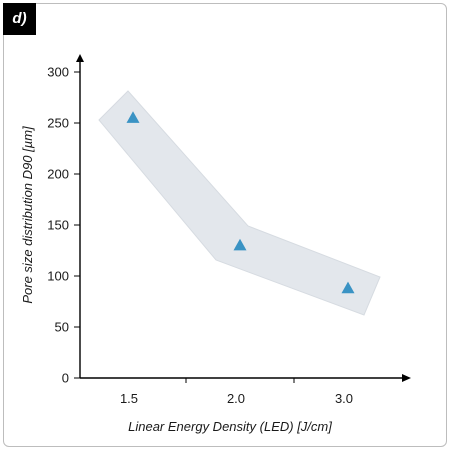  What do you see at coordinates (58, 123) in the screenshot?
I see `y-tick-label: 250` at bounding box center [58, 123].